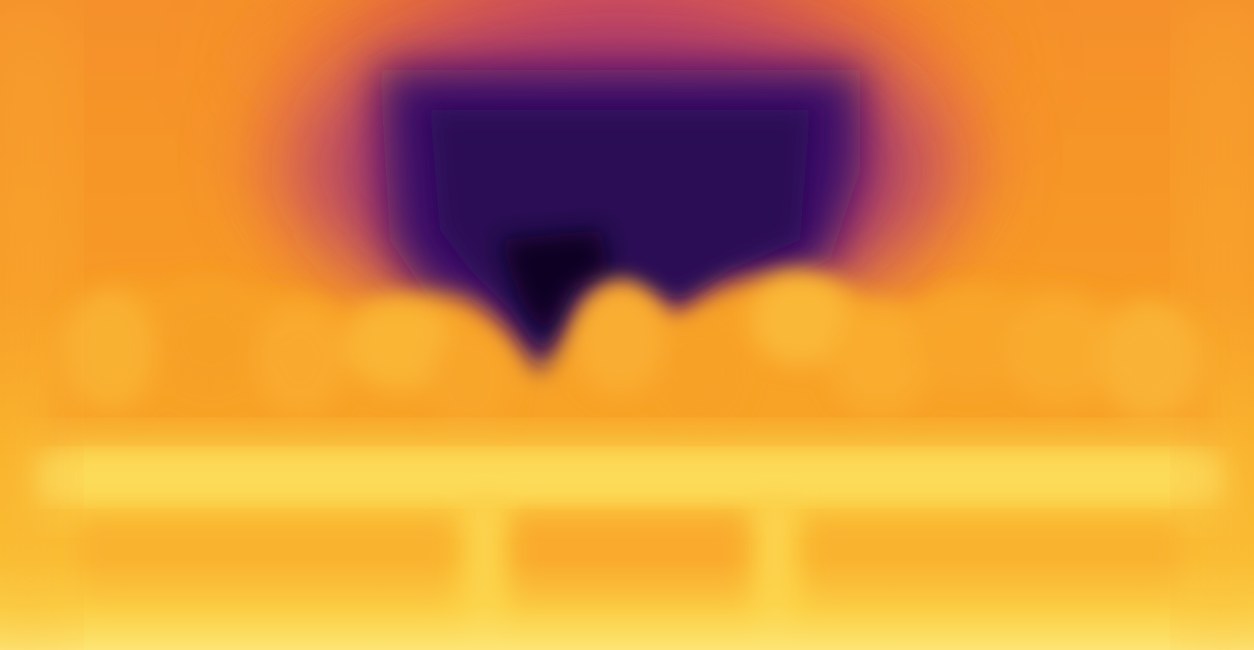  I want to click on bottom-near-glow, so click(627, 605).